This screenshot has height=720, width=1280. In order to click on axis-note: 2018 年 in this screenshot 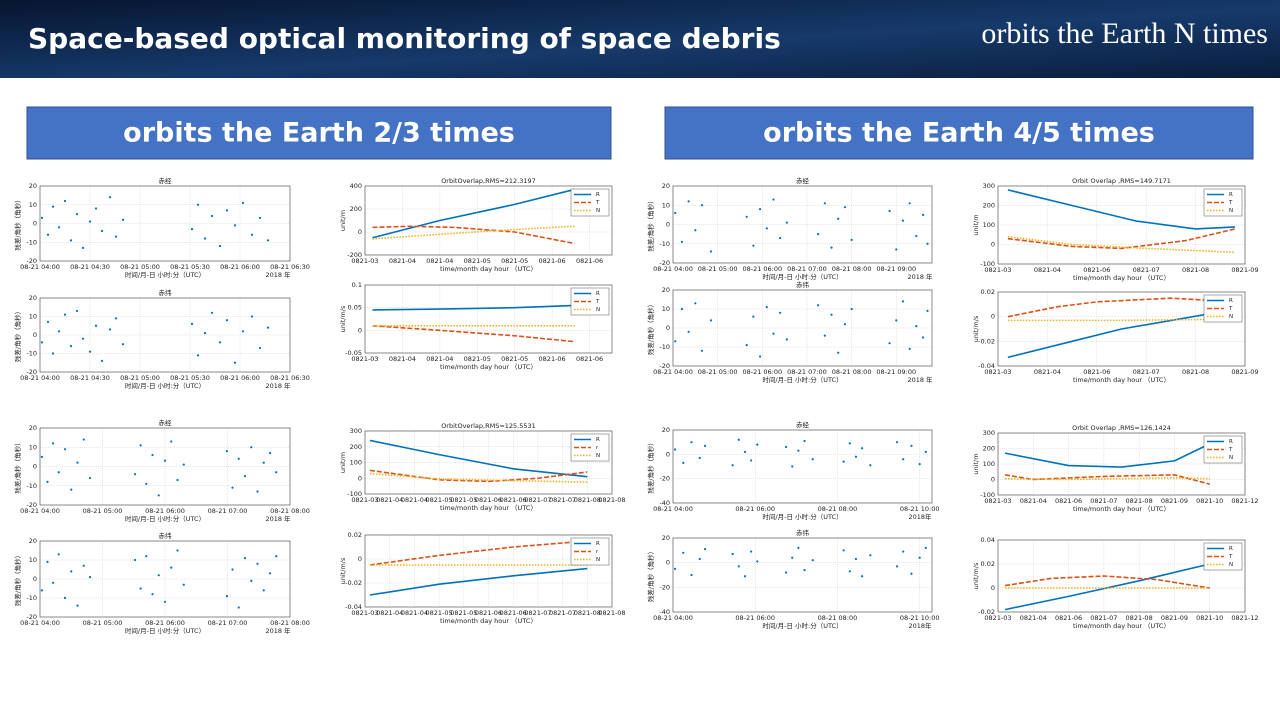, I will do `click(920, 379)`.